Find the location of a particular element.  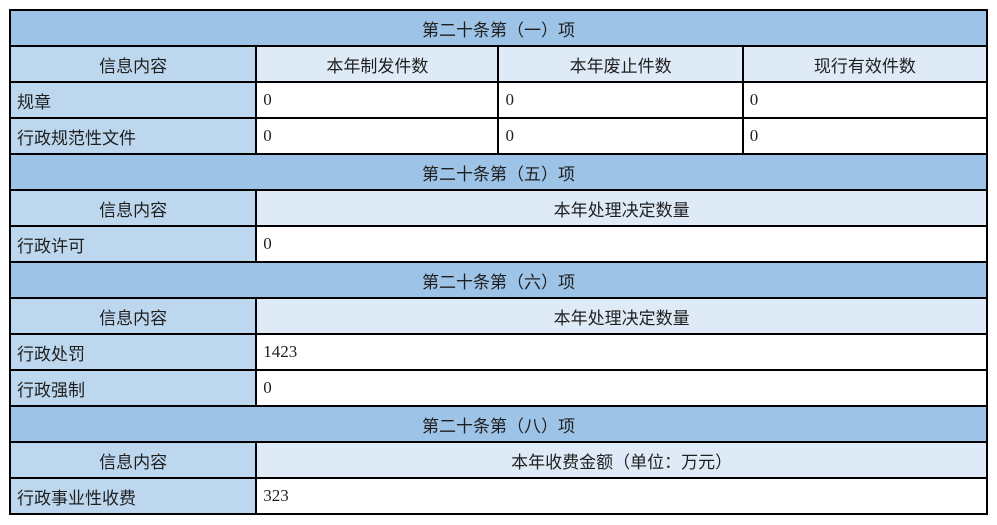

section-1-header-row: 信息内容 本年制发件数 本年废止件数 现行有效件数 is located at coordinates (498, 64).